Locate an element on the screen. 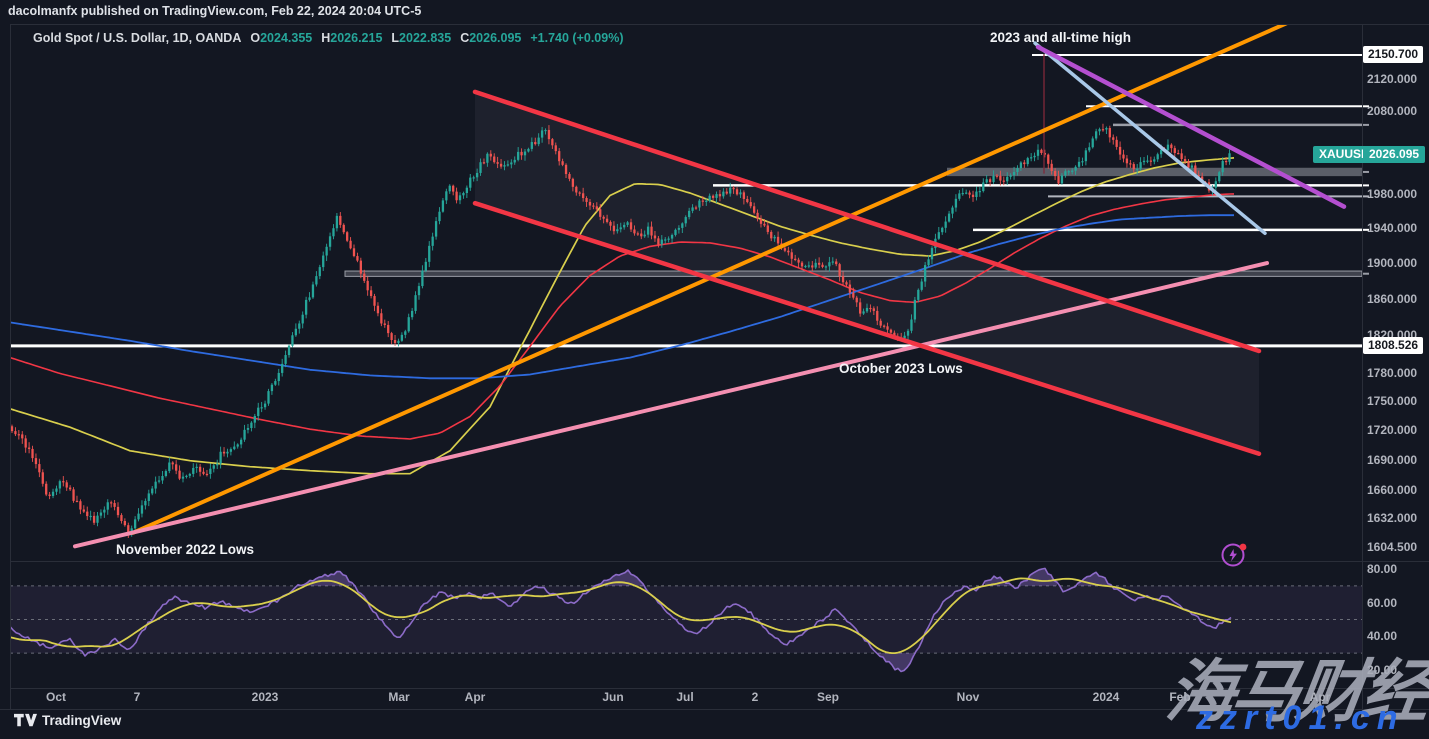 Image resolution: width=1429 pixels, height=739 pixels. left-divider is located at coordinates (10, 366).